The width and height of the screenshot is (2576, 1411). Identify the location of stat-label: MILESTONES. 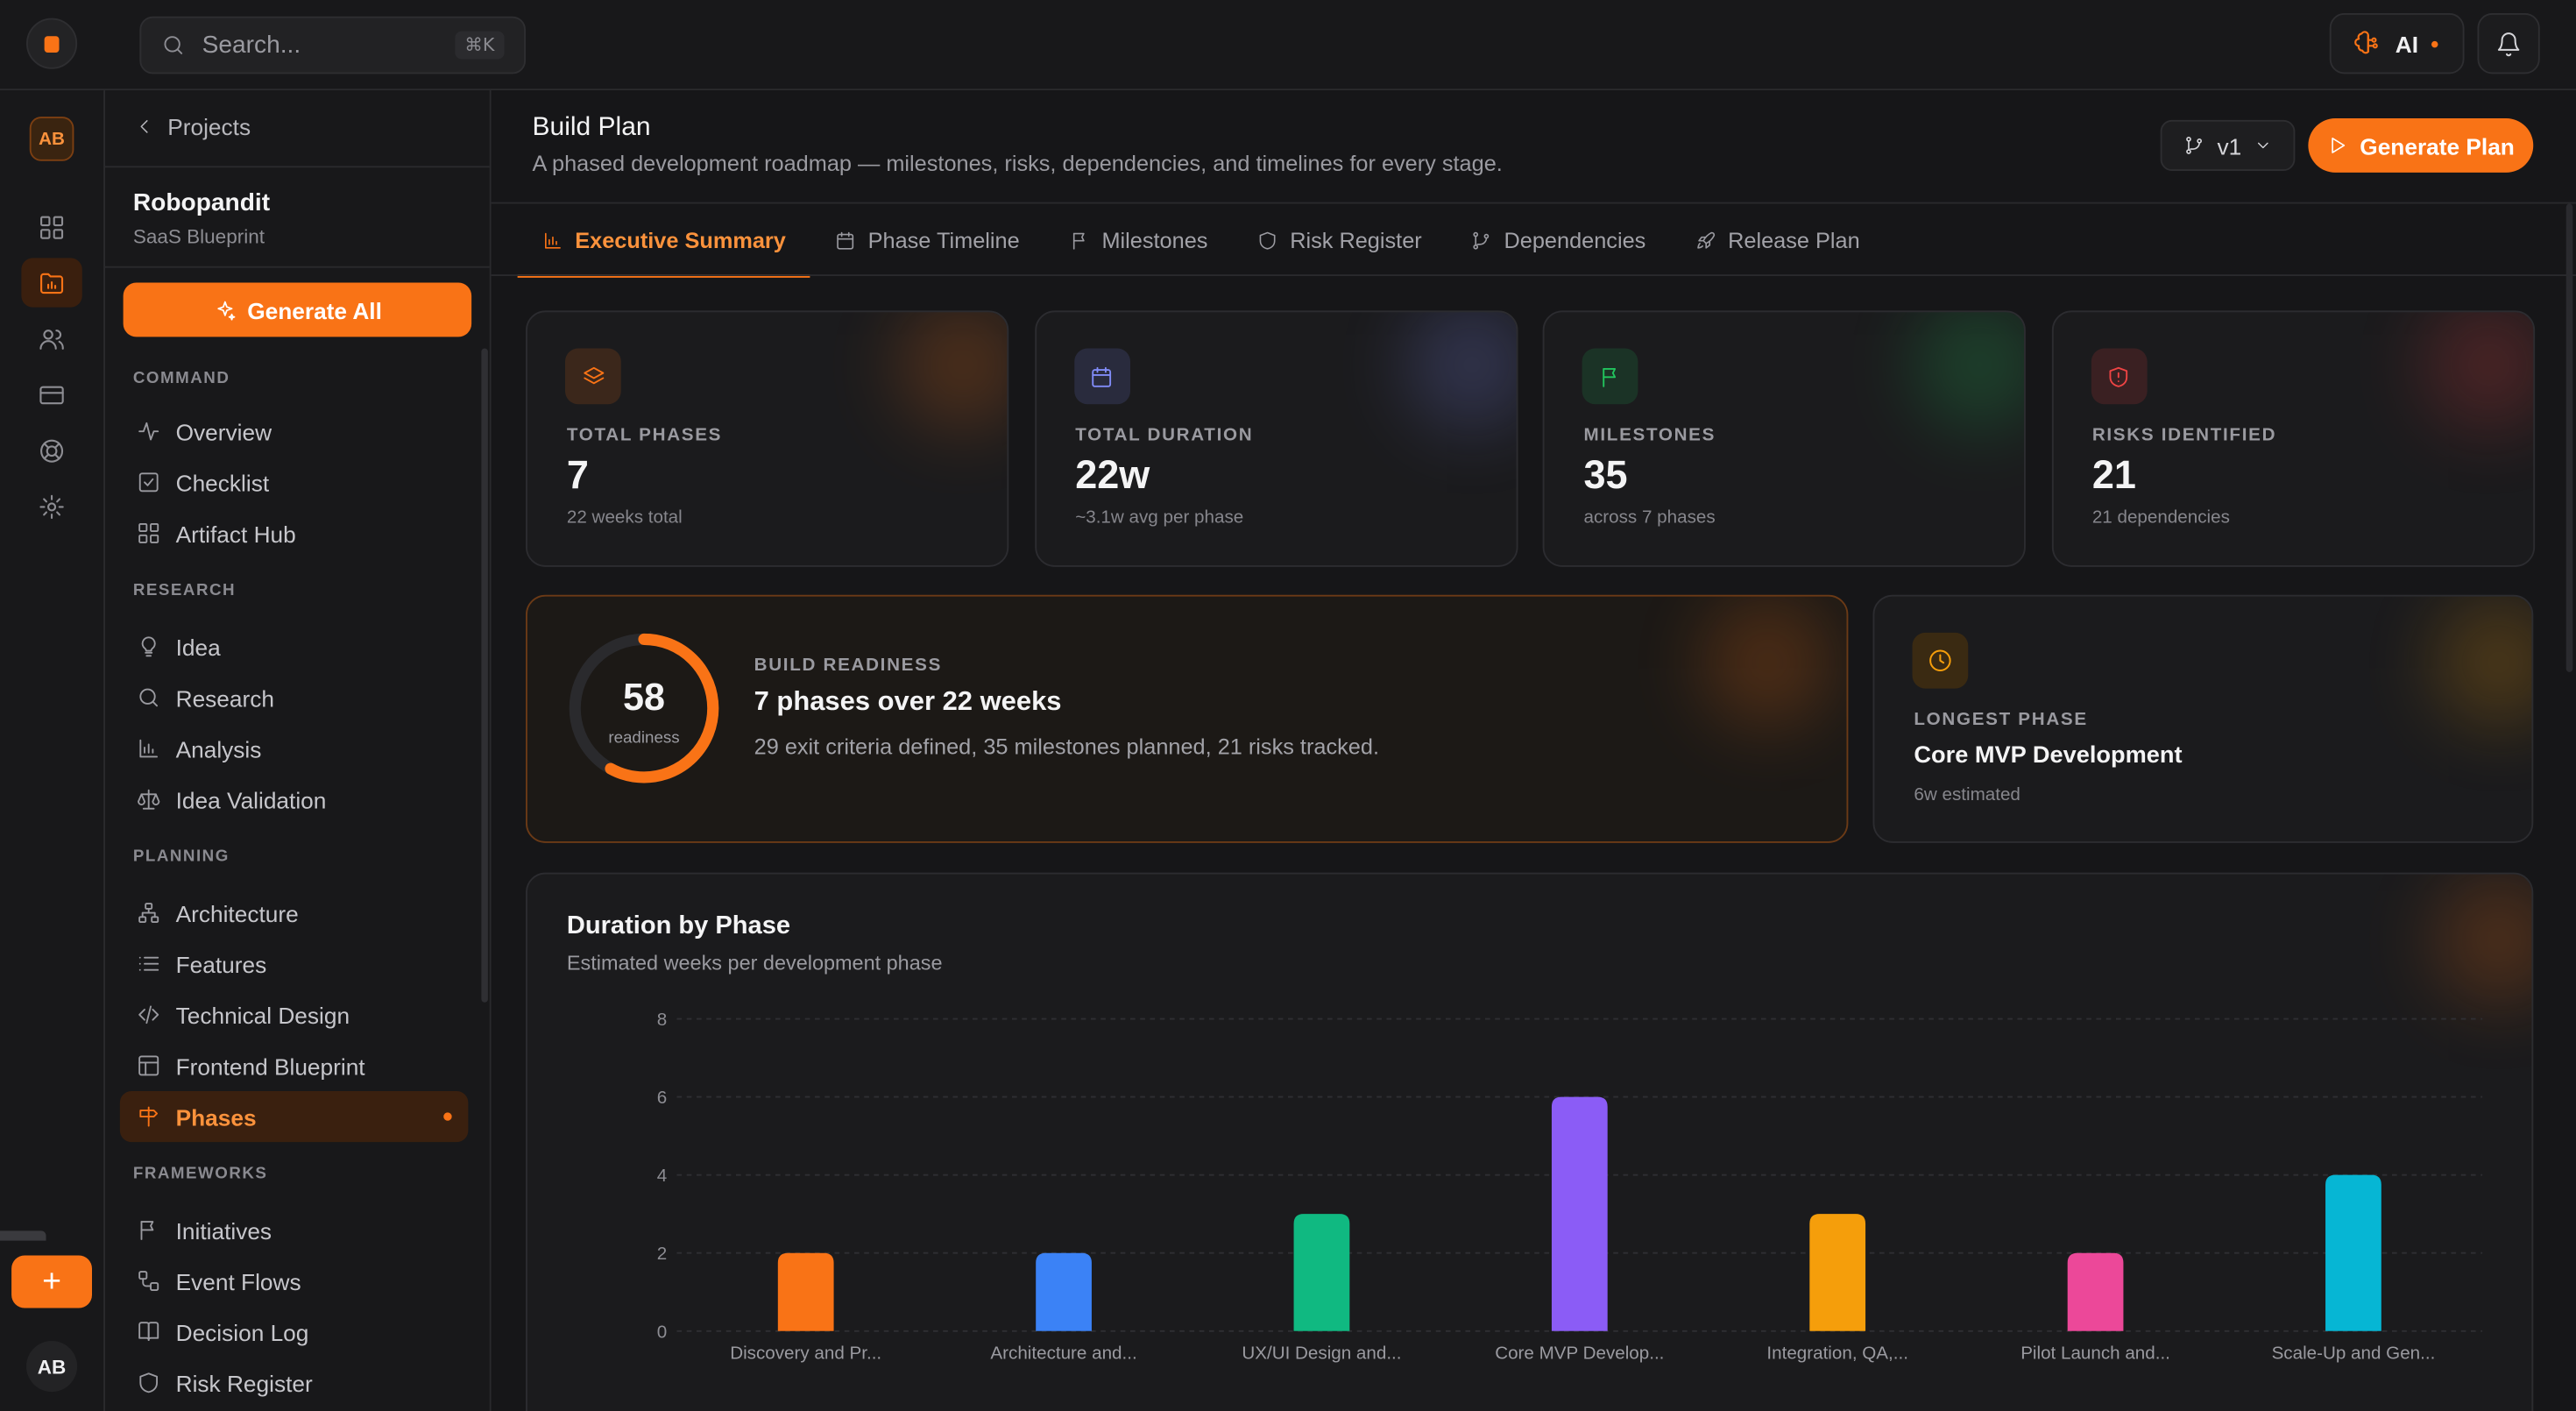
(1649, 435).